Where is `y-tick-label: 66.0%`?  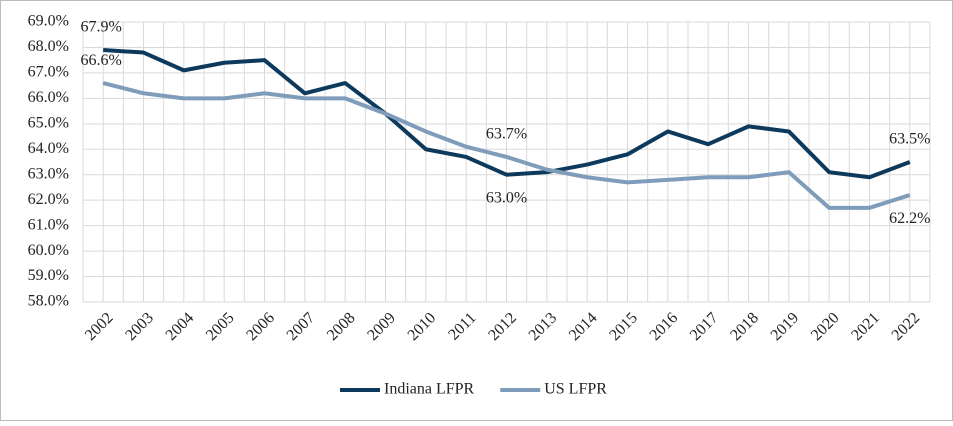
y-tick-label: 66.0% is located at coordinates (48, 97).